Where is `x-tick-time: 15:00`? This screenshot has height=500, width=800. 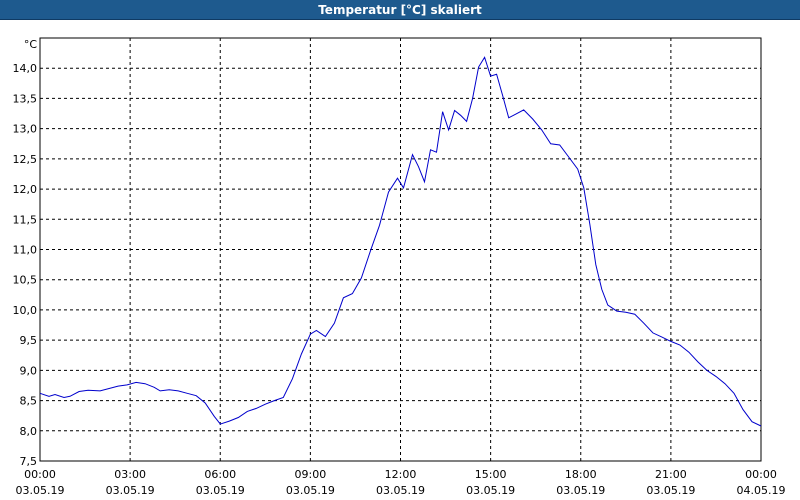
x-tick-time: 15:00 is located at coordinates (491, 474).